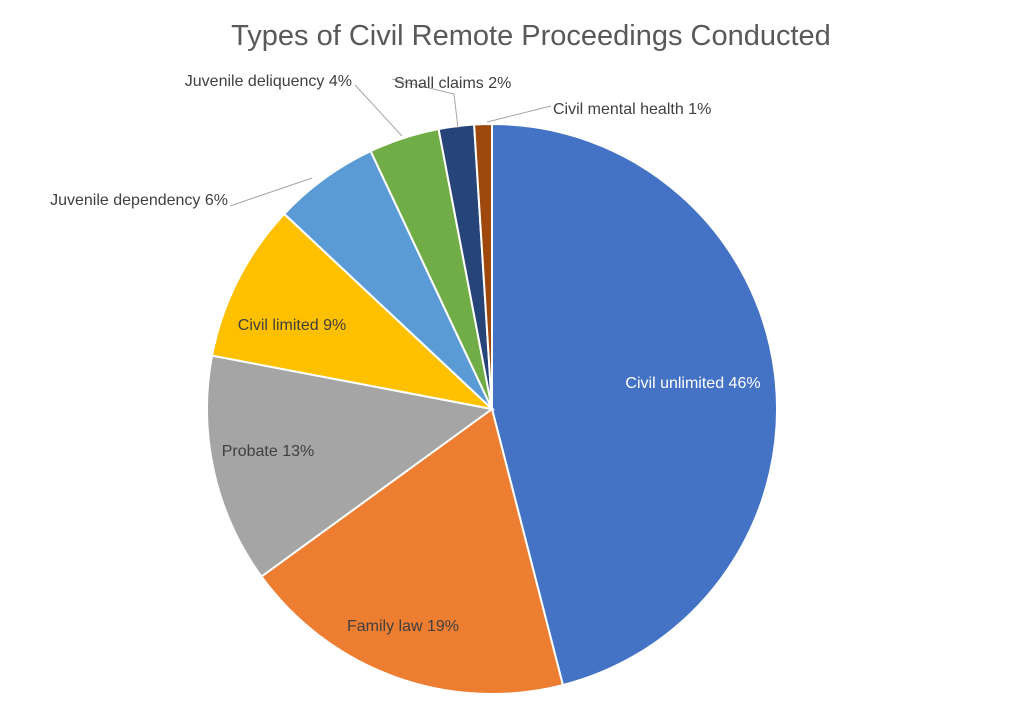 The height and width of the screenshot is (725, 1012). I want to click on slice-label-small-claims: Small claims 2%, so click(452, 83).